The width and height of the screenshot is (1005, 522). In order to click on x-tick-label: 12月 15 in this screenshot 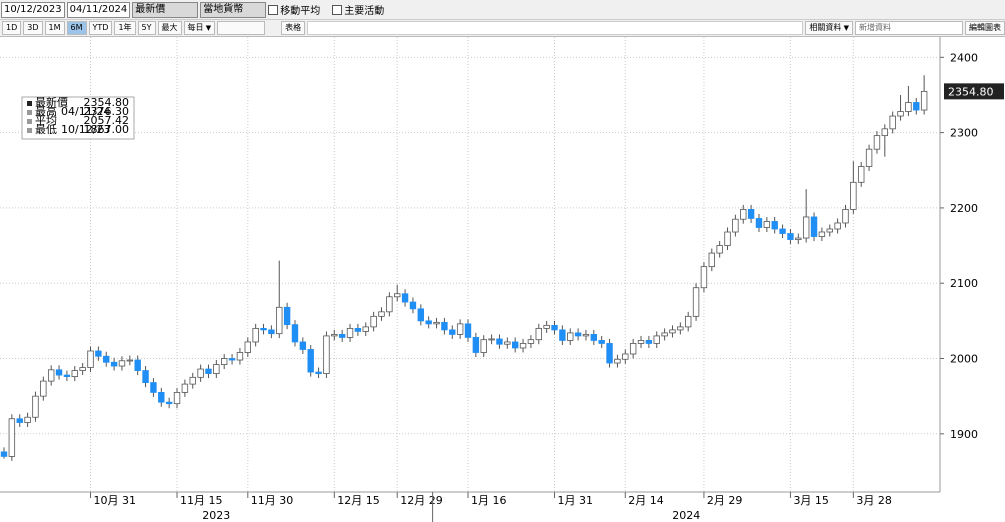, I will do `click(358, 500)`.